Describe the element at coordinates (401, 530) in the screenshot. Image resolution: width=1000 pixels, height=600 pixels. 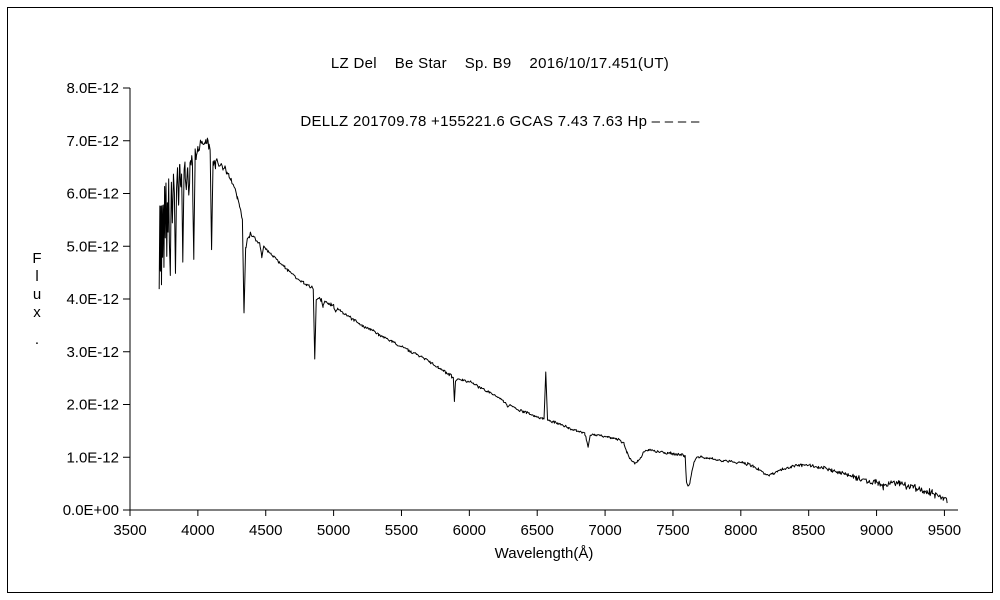
I see `x-tick-label: 5500` at that location.